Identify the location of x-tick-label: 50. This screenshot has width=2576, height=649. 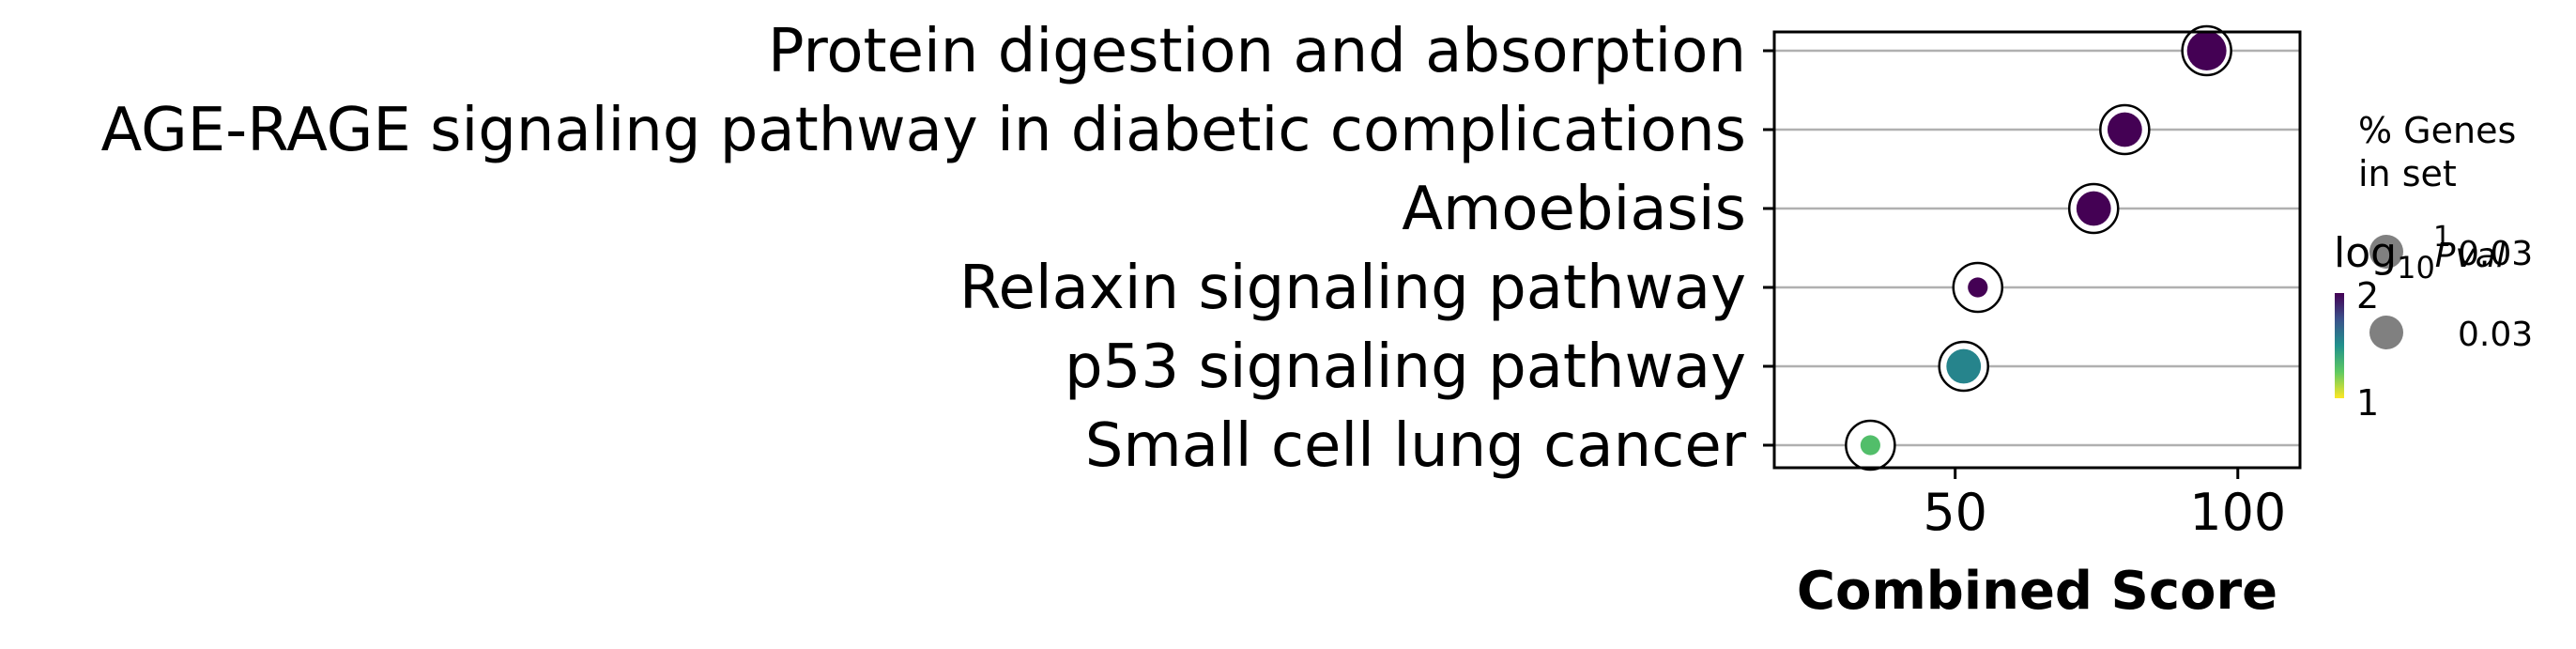
(1955, 512).